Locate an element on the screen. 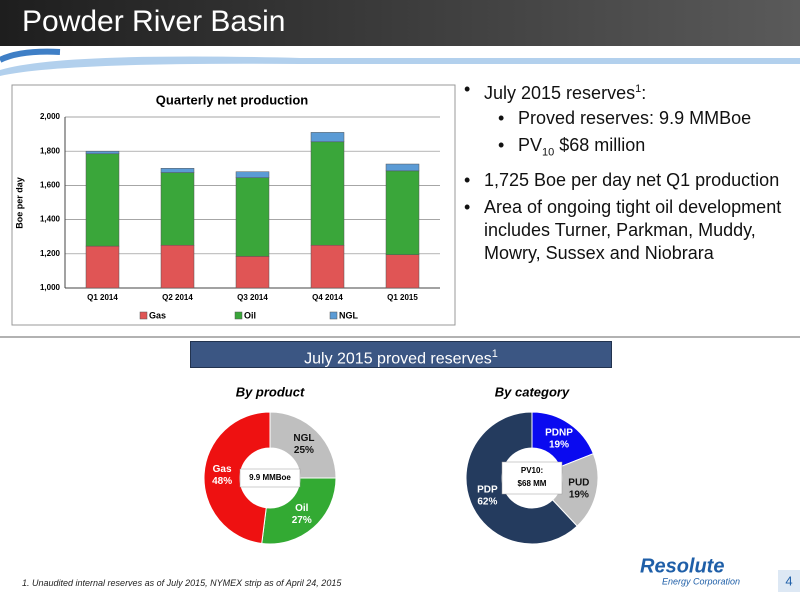  segment-name: PDP is located at coordinates (487, 489).